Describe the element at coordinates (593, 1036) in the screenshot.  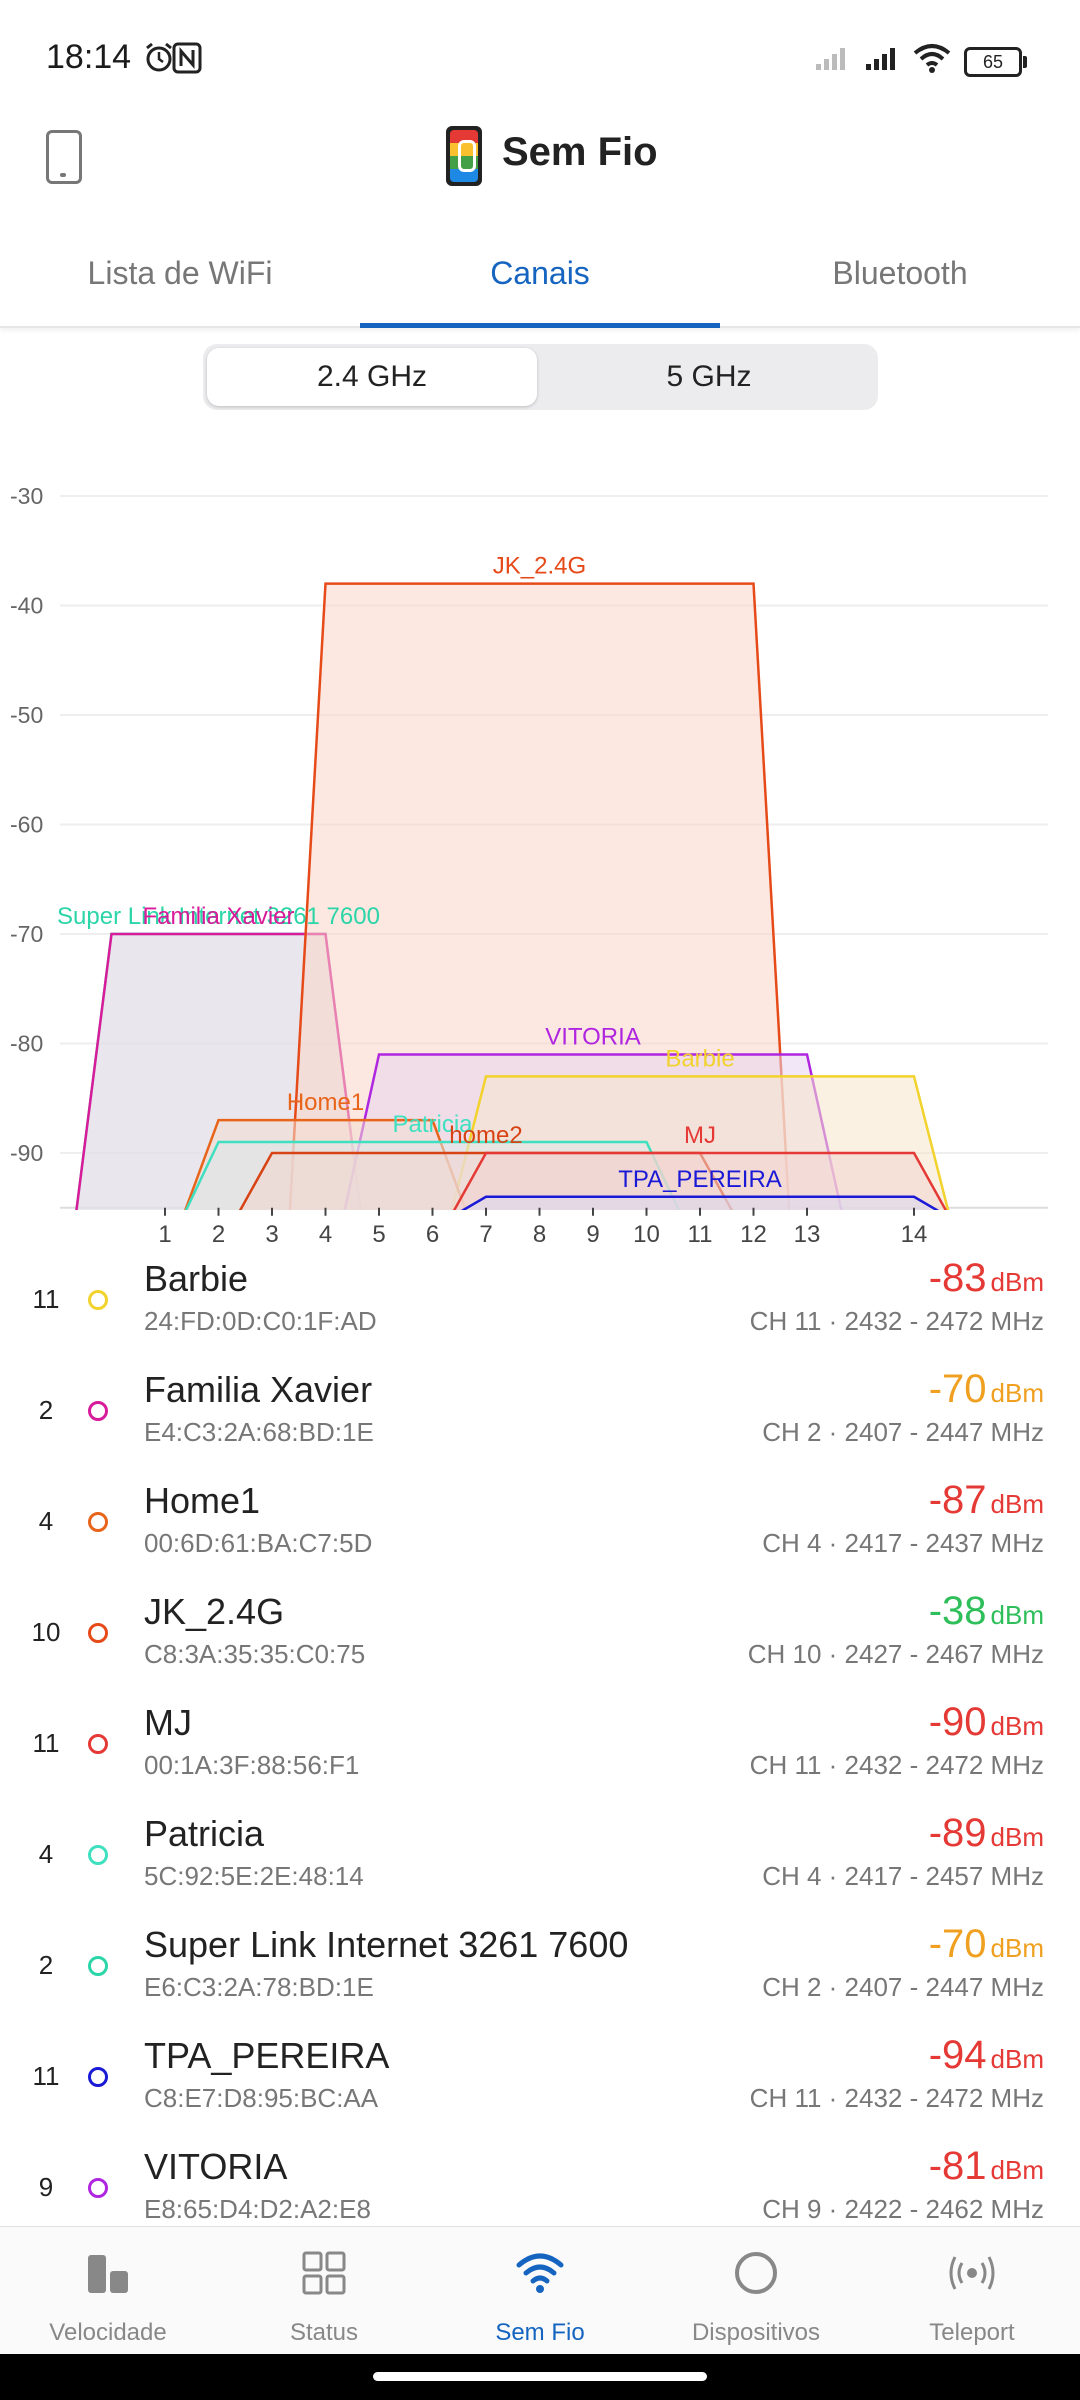
I see `network-label: VITORIA` at that location.